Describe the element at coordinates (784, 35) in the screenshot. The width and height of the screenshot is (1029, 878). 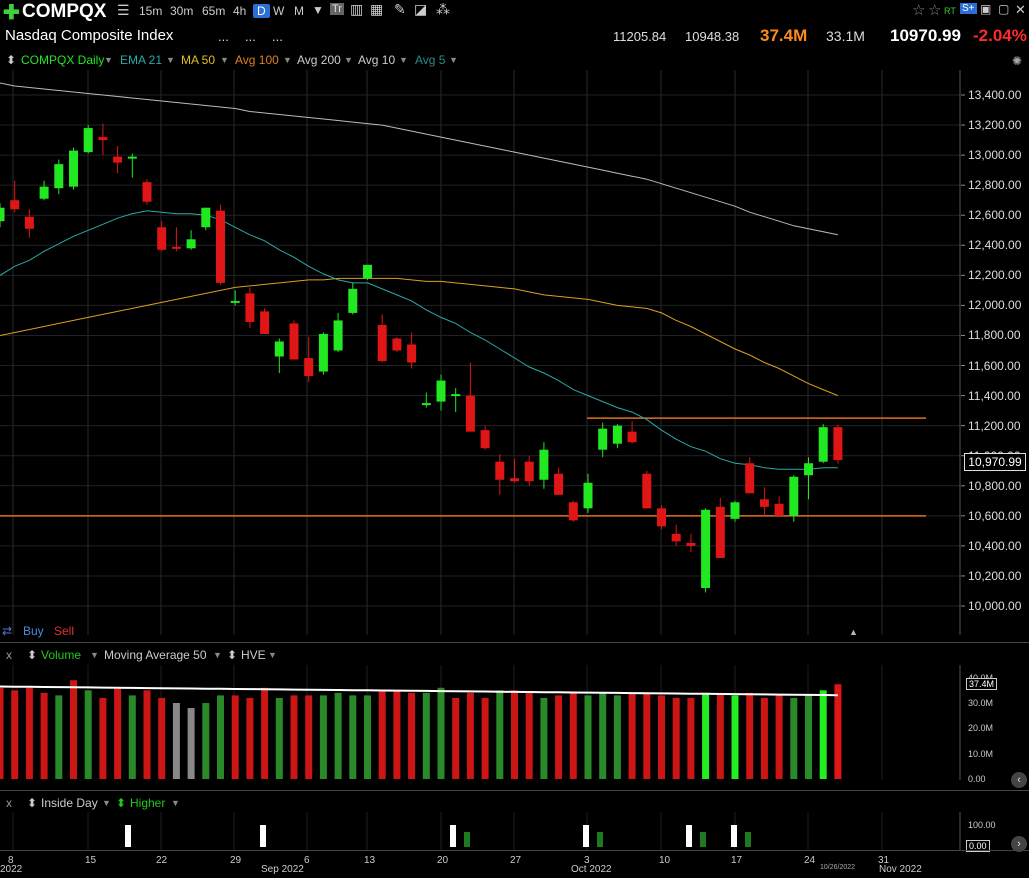
I see `volume-value: 37.4M` at that location.